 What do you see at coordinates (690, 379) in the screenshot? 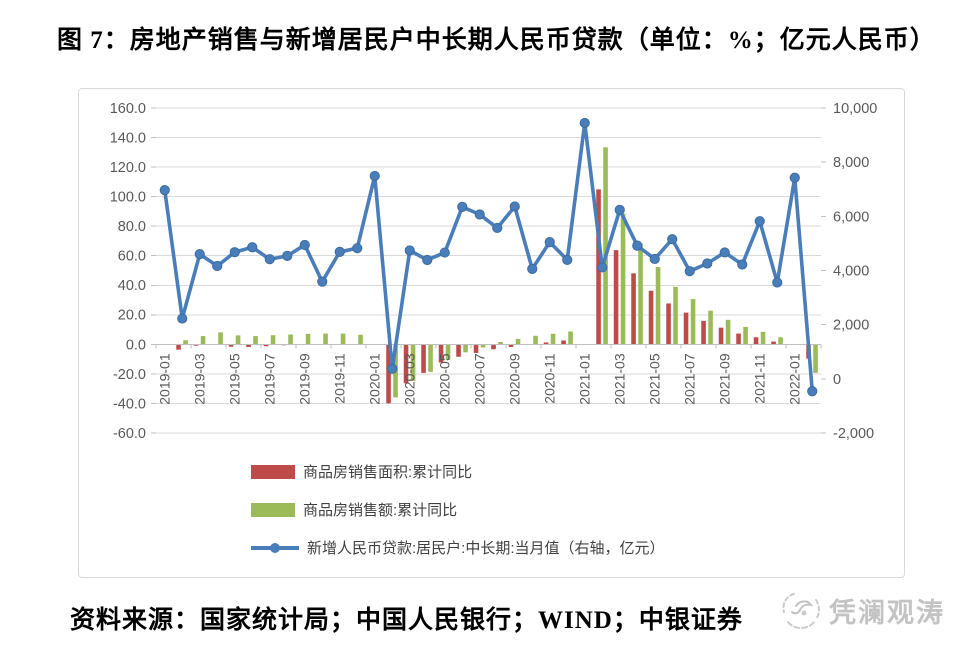
I see `svg-text: 2021-07` at bounding box center [690, 379].